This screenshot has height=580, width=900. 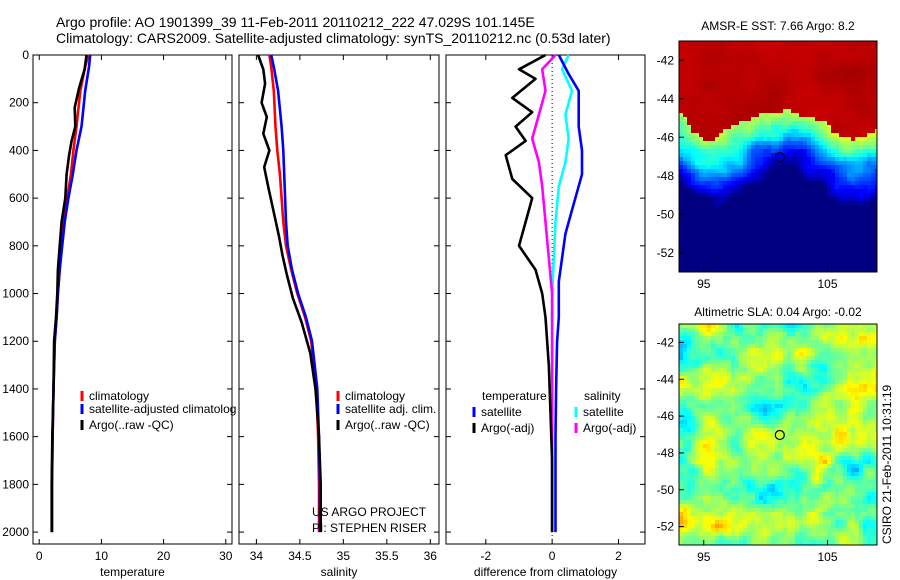 I want to click on sst-map-xtick-label: 105, so click(x=827, y=284).